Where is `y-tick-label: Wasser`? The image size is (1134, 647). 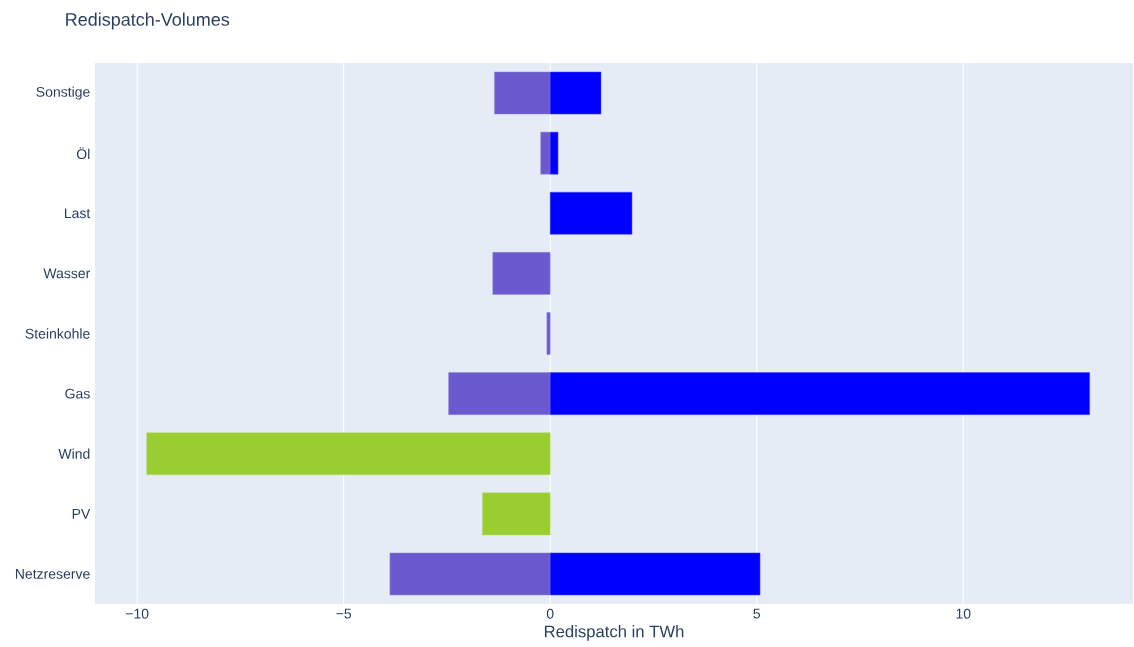
y-tick-label: Wasser is located at coordinates (67, 273).